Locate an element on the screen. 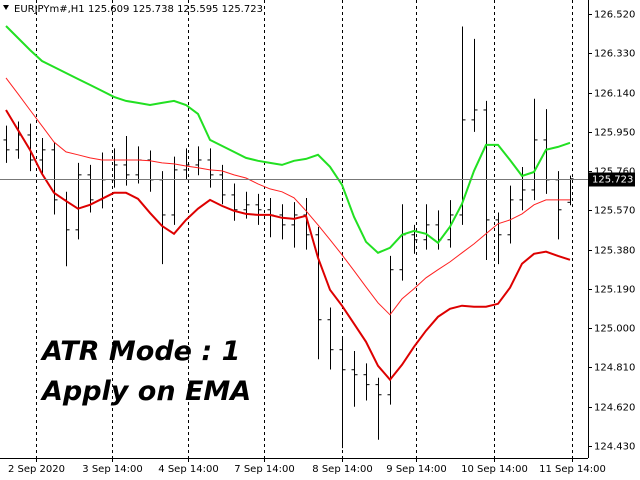 This screenshot has height=480, width=640. y-tick-label: 125.950 is located at coordinates (614, 133).